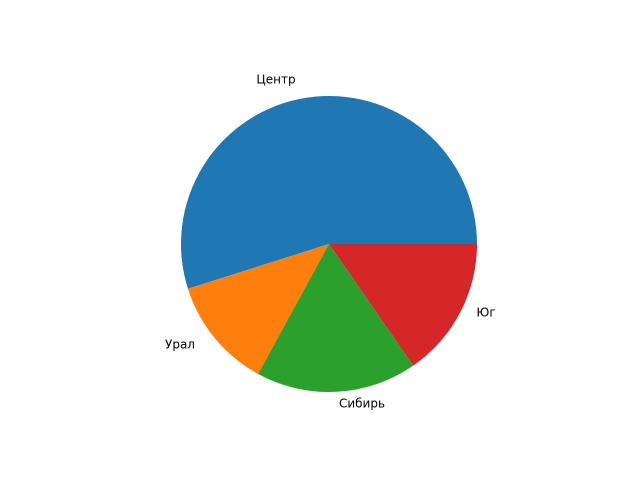 This screenshot has width=640, height=480. What do you see at coordinates (362, 403) in the screenshot?
I see `pie-slice-label-3: Сибирь` at bounding box center [362, 403].